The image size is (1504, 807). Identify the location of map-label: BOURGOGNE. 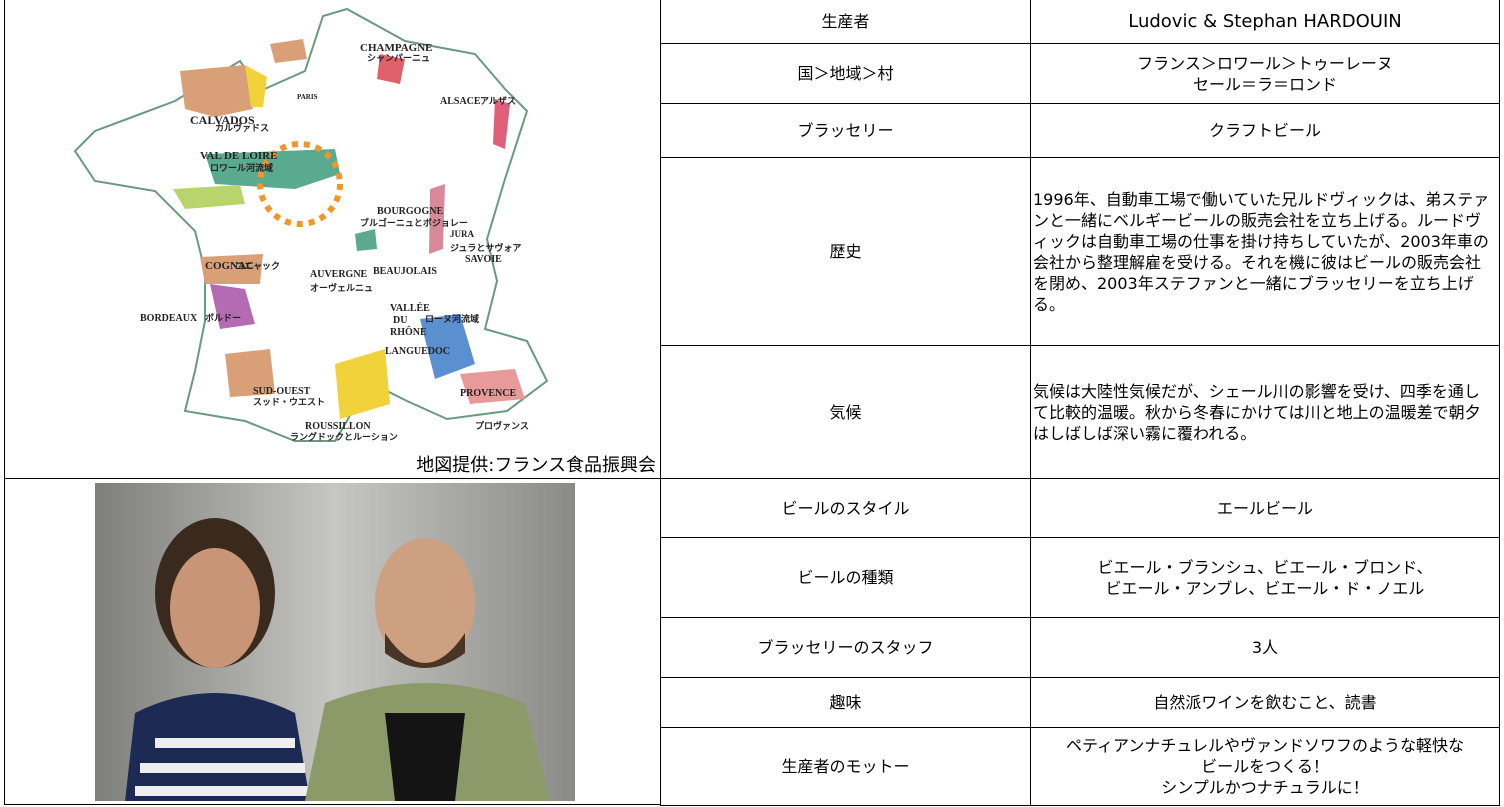
(410, 211).